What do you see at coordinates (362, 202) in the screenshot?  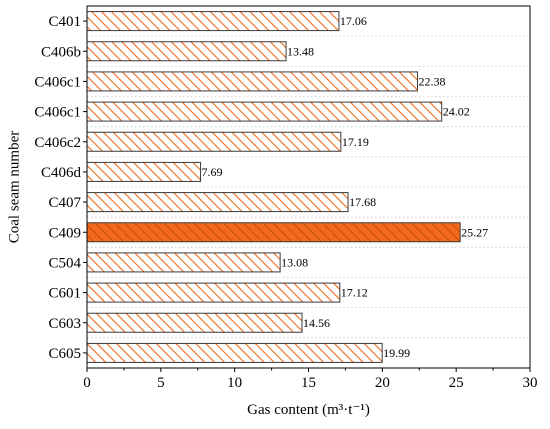 I see `value-label: 17.68` at bounding box center [362, 202].